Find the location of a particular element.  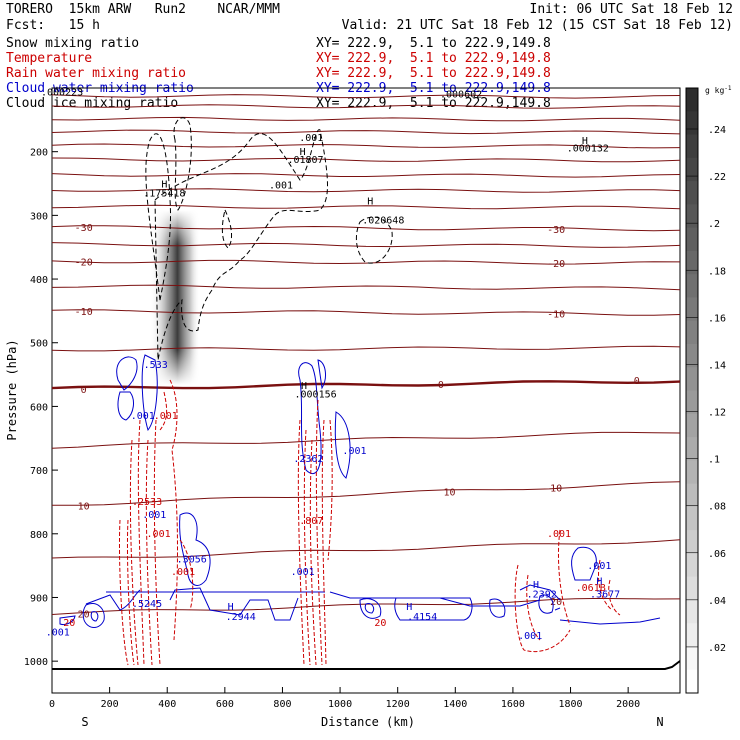

contour-label-35: H is located at coordinates (599, 582).